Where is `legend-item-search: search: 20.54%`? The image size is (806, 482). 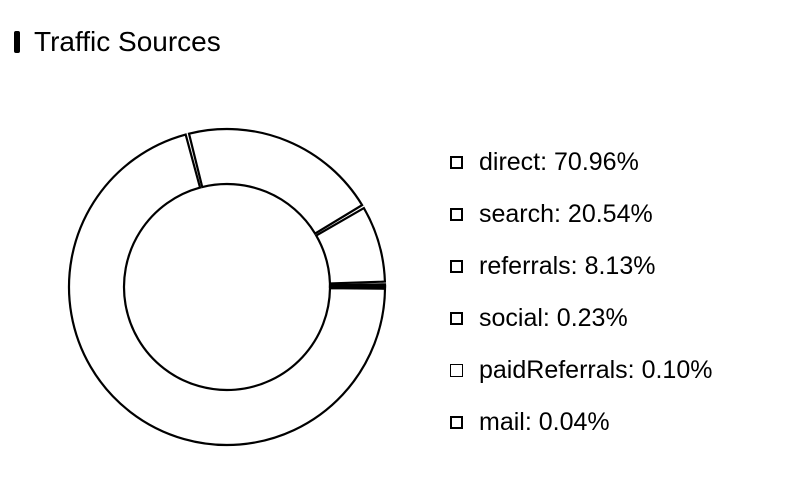 legend-item-search: search: 20.54% is located at coordinates (620, 214).